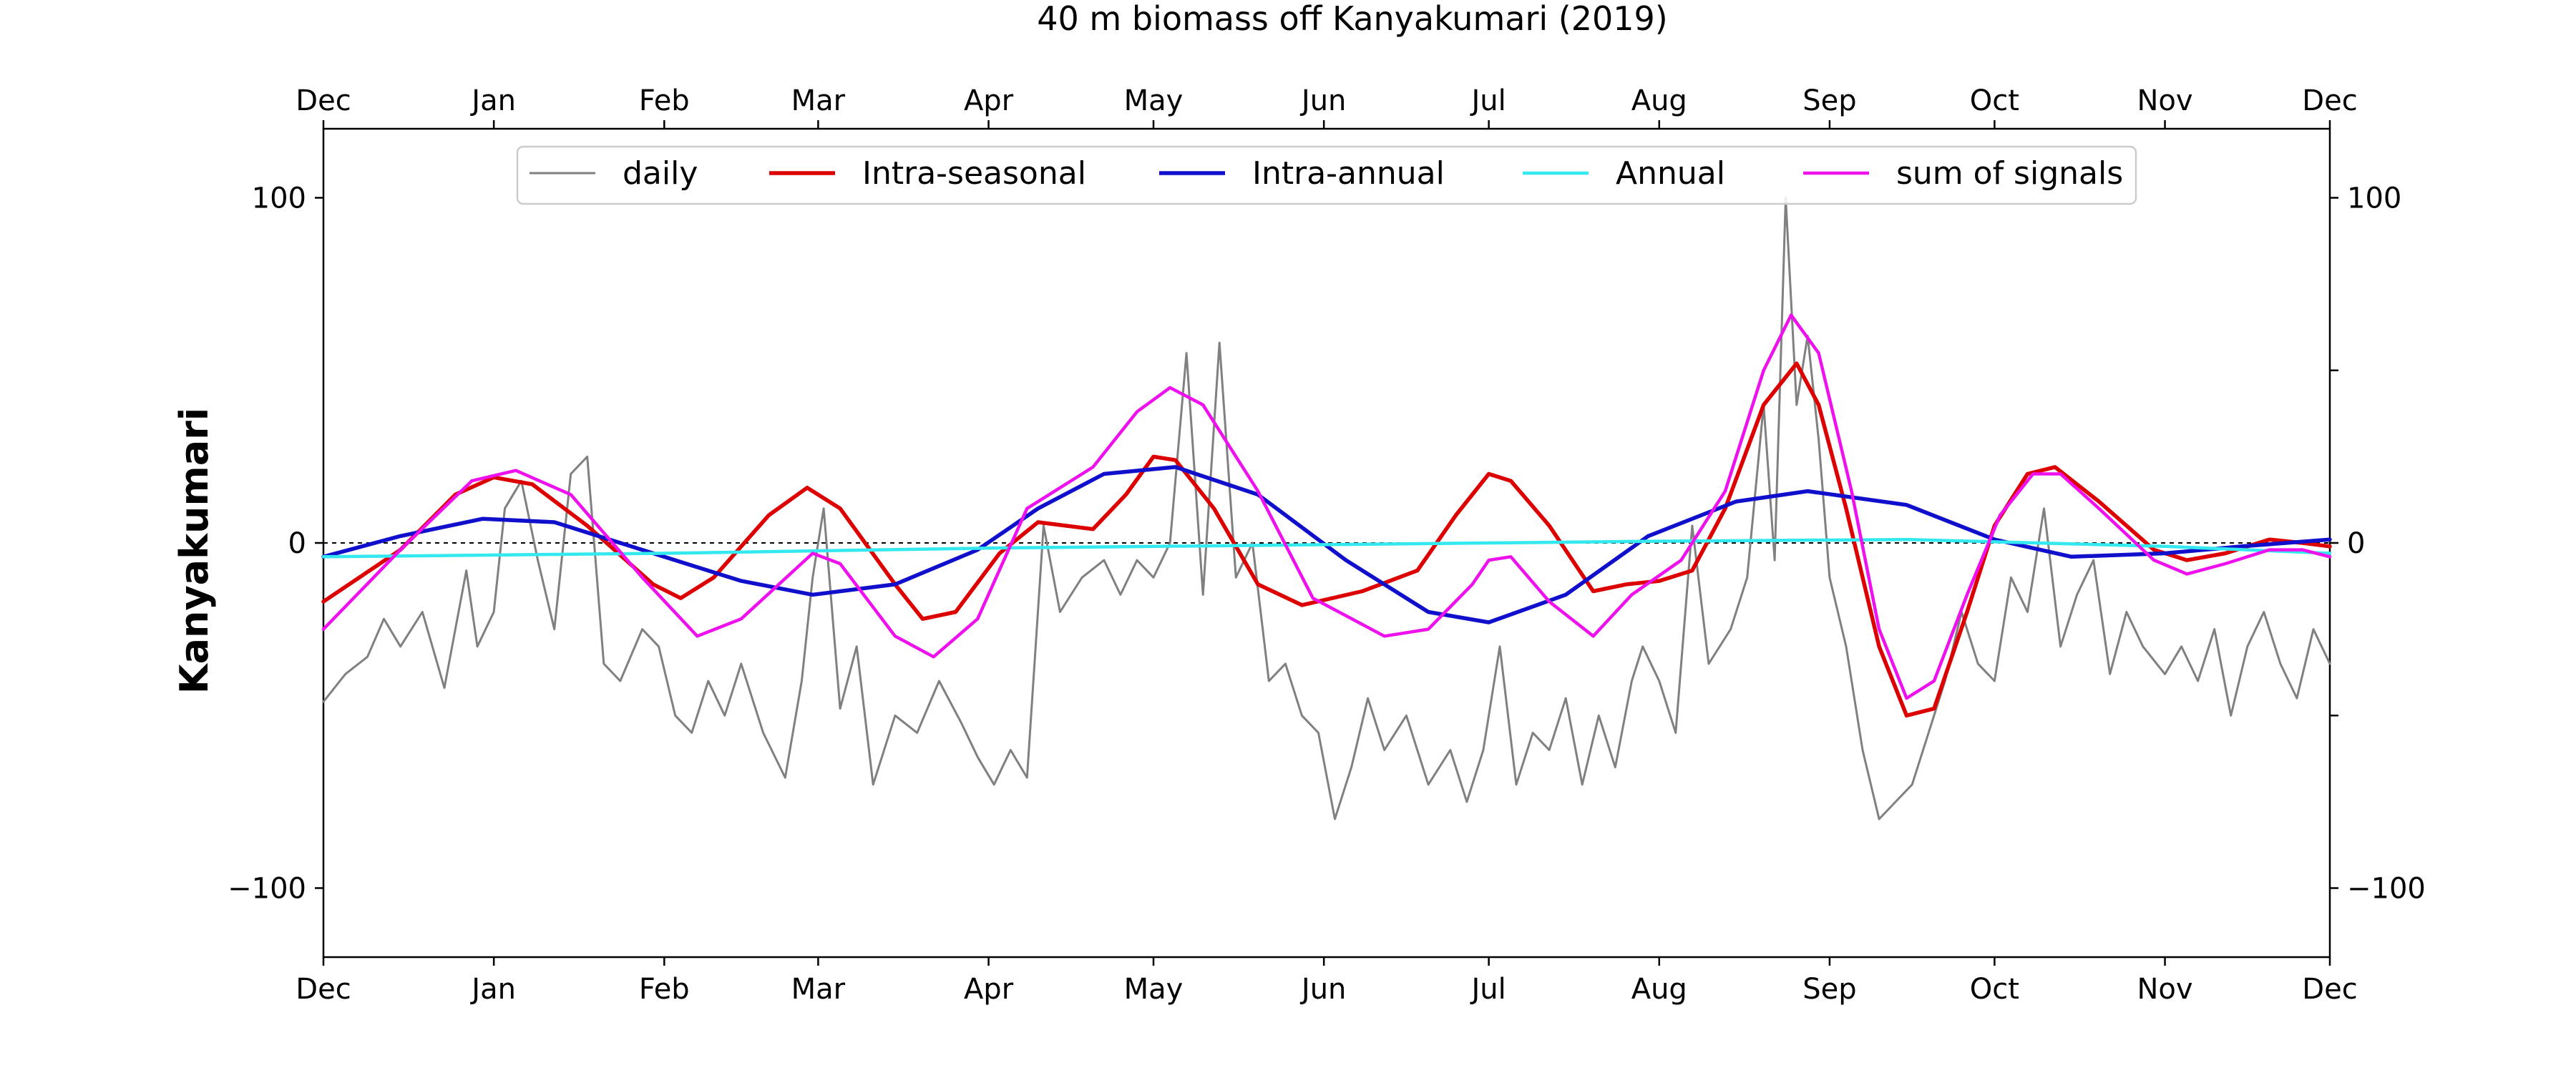  I want to click on x-tick-label-top: Jul, so click(1487, 100).